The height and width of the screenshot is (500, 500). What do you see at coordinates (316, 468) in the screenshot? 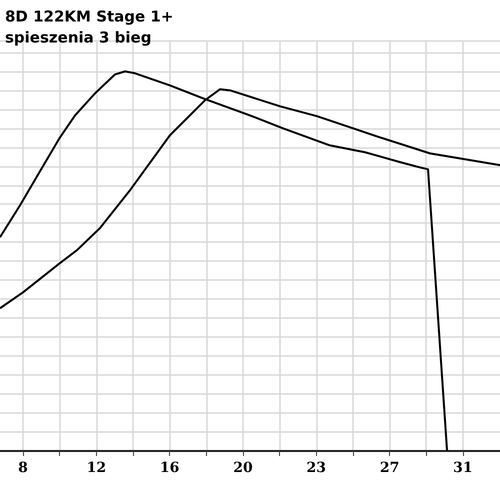
I see `x-tick-label: 23` at bounding box center [316, 468].